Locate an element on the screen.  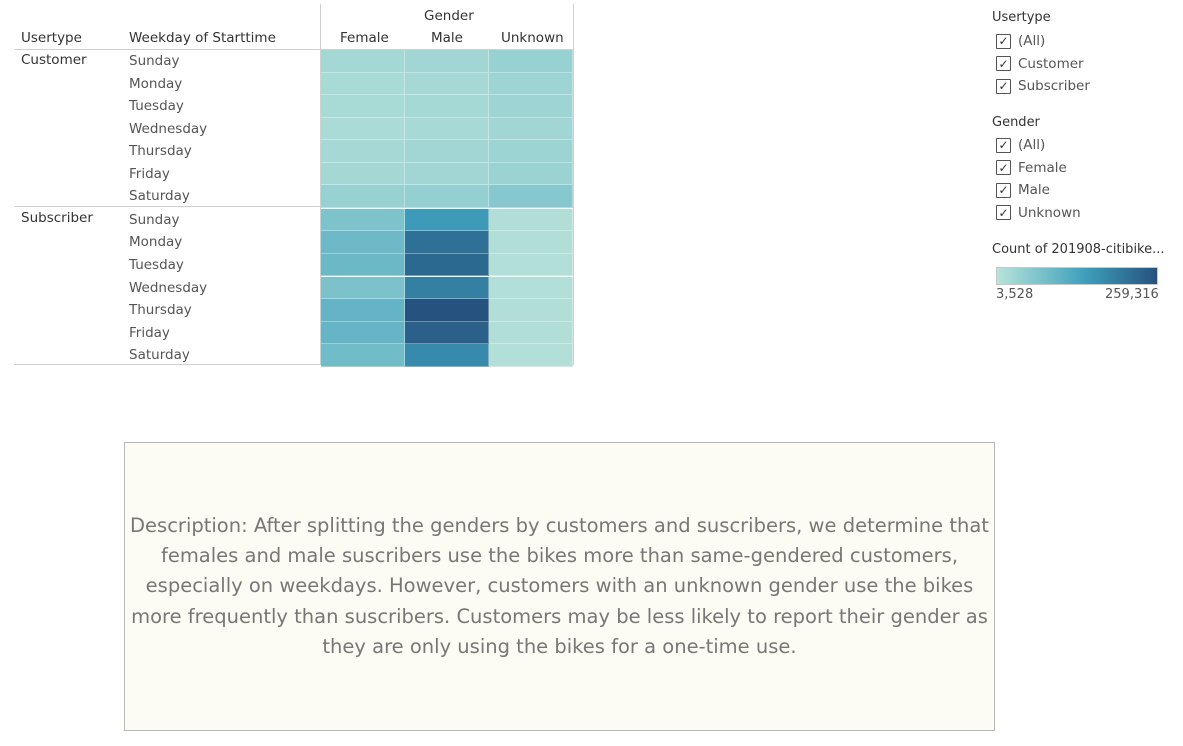
heatmap-cell-customer-sunday-male is located at coordinates (447, 61).